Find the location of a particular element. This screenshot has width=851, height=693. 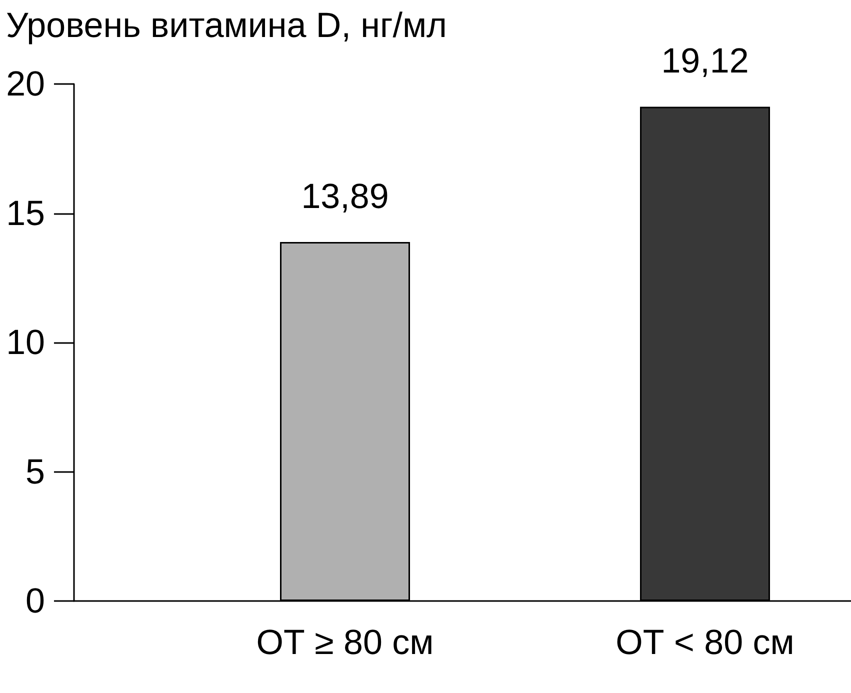

y-tick-label: 5 is located at coordinates (35, 472).